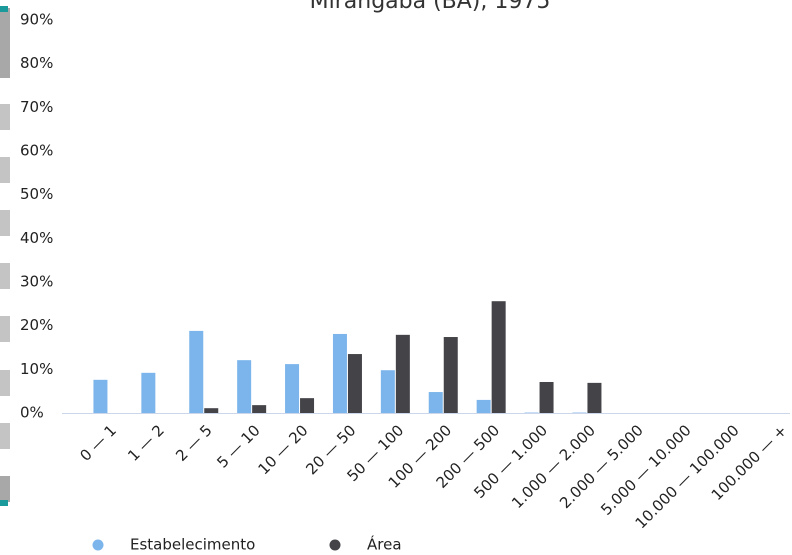 This screenshot has height=555, width=792. I want to click on y-tick-label: 40%, so click(36, 238).